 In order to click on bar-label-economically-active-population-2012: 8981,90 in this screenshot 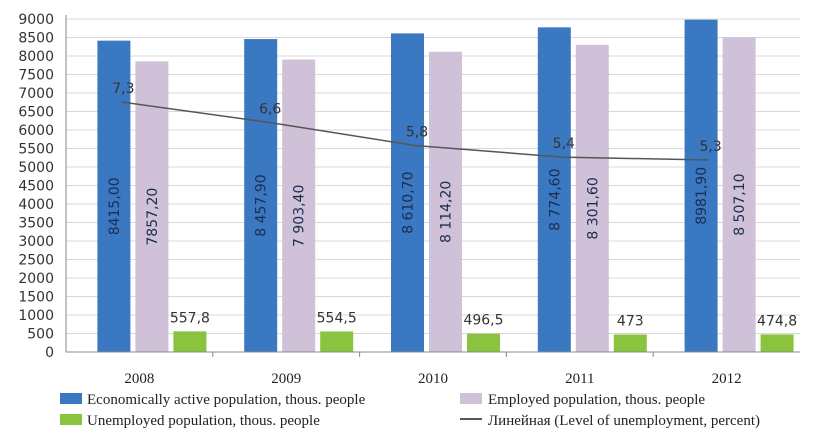, I will do `click(702, 196)`.